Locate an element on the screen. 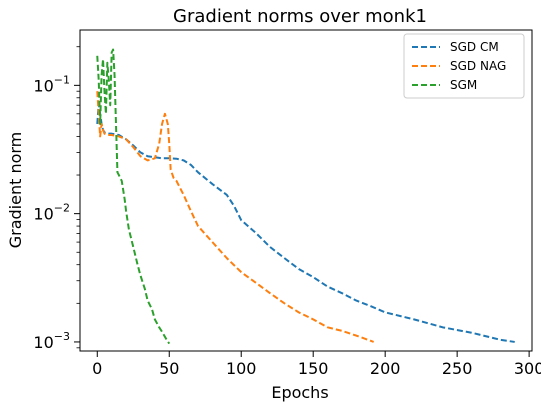  legend-frame is located at coordinates (464, 66).